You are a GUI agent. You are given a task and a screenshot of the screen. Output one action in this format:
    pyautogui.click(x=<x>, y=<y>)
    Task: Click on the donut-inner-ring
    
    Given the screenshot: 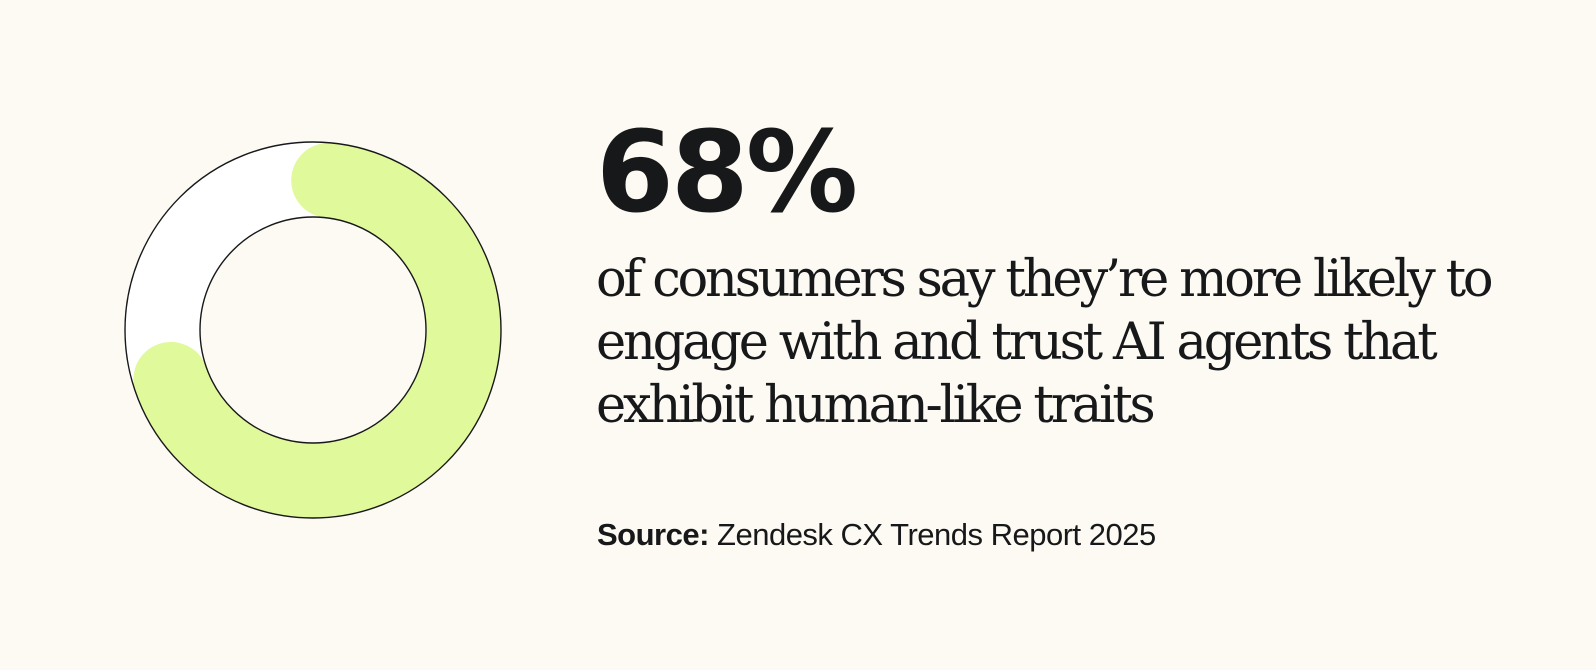 What is the action you would take?
    pyautogui.click(x=313, y=330)
    